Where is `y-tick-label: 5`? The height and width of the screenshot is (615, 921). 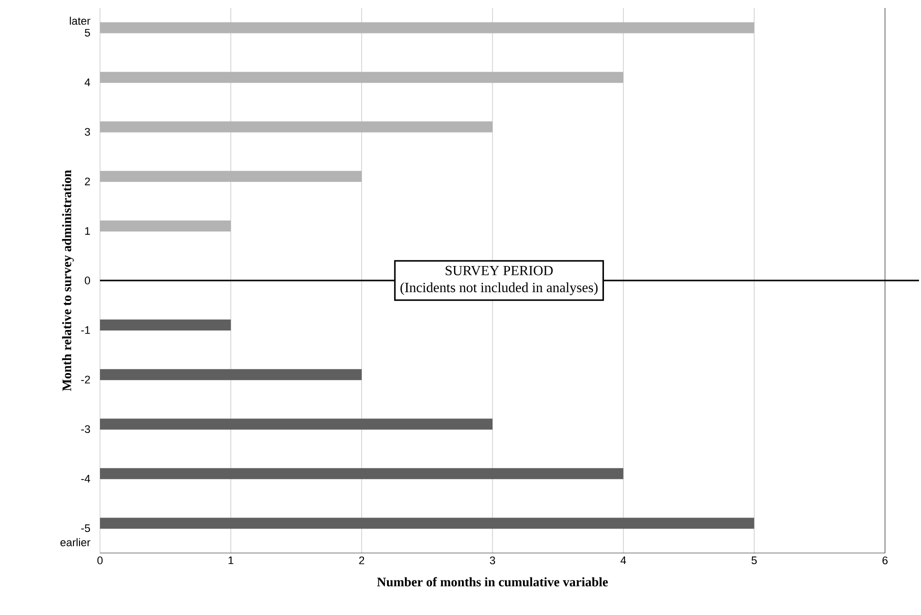
y-tick-label: 5 is located at coordinates (87, 32).